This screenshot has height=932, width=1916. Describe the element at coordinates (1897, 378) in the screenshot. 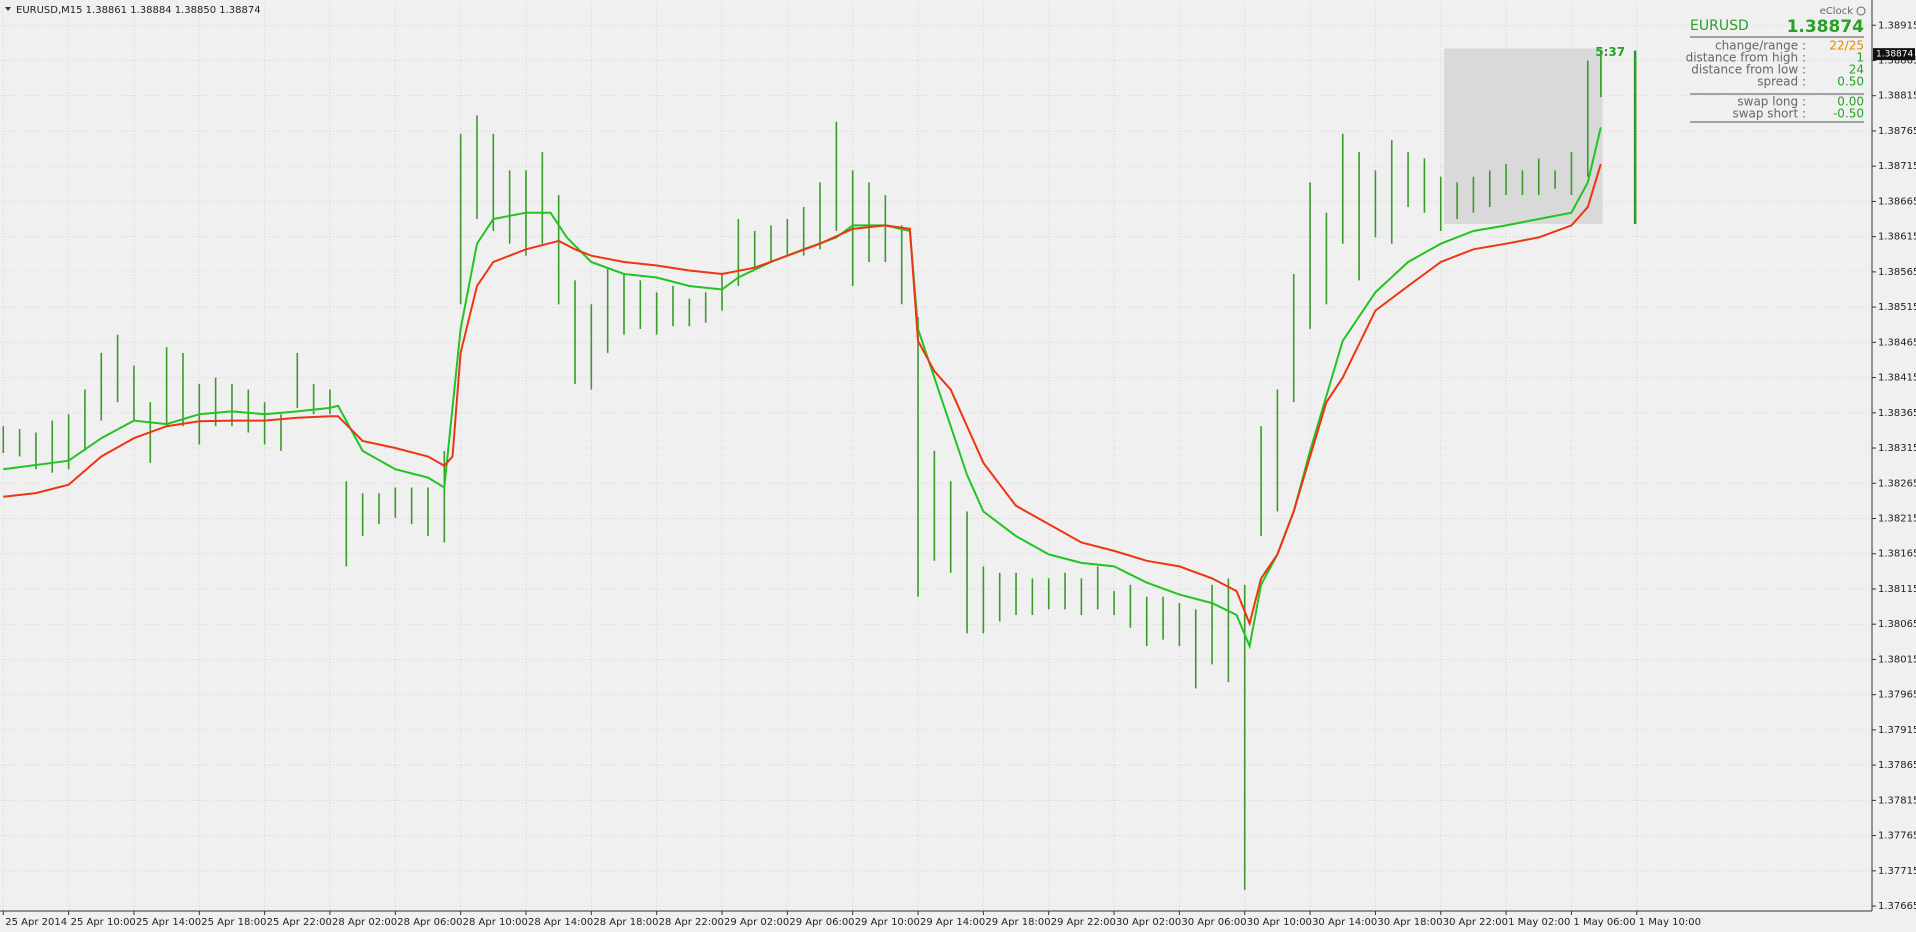

I see `y-tick-label: 1.38415` at that location.